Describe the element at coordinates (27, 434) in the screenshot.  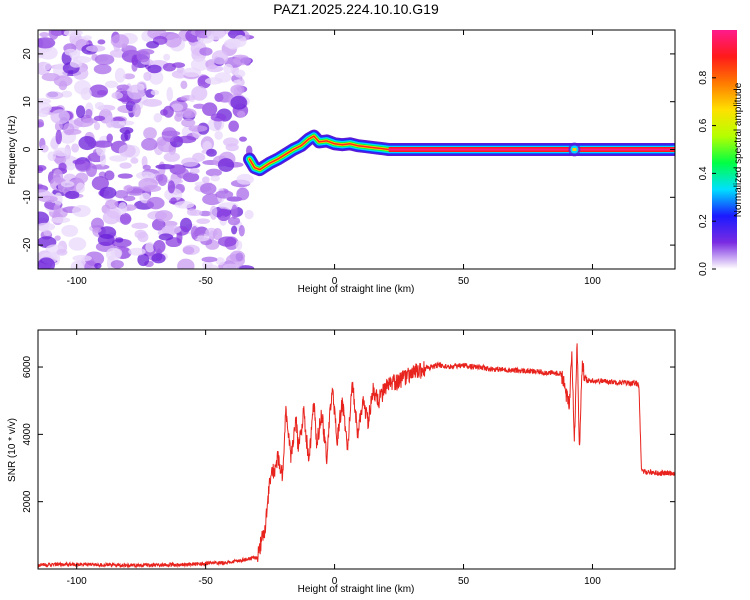
I see `y-tick-label: 4000` at that location.